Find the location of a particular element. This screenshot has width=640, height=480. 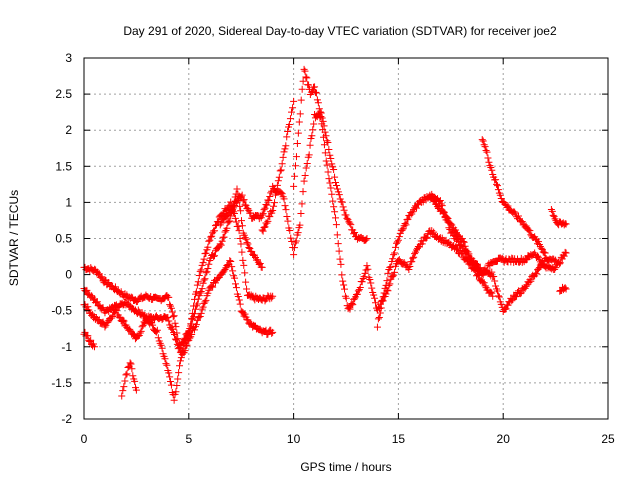

x-axis-label: GPS time / hours is located at coordinates (345, 467).